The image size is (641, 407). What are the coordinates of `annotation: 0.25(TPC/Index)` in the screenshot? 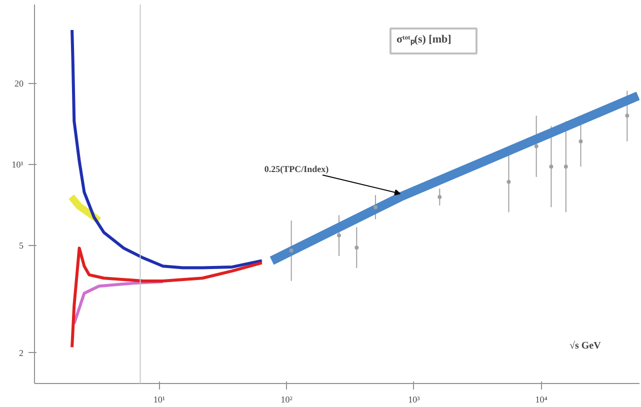 It's located at (296, 169).